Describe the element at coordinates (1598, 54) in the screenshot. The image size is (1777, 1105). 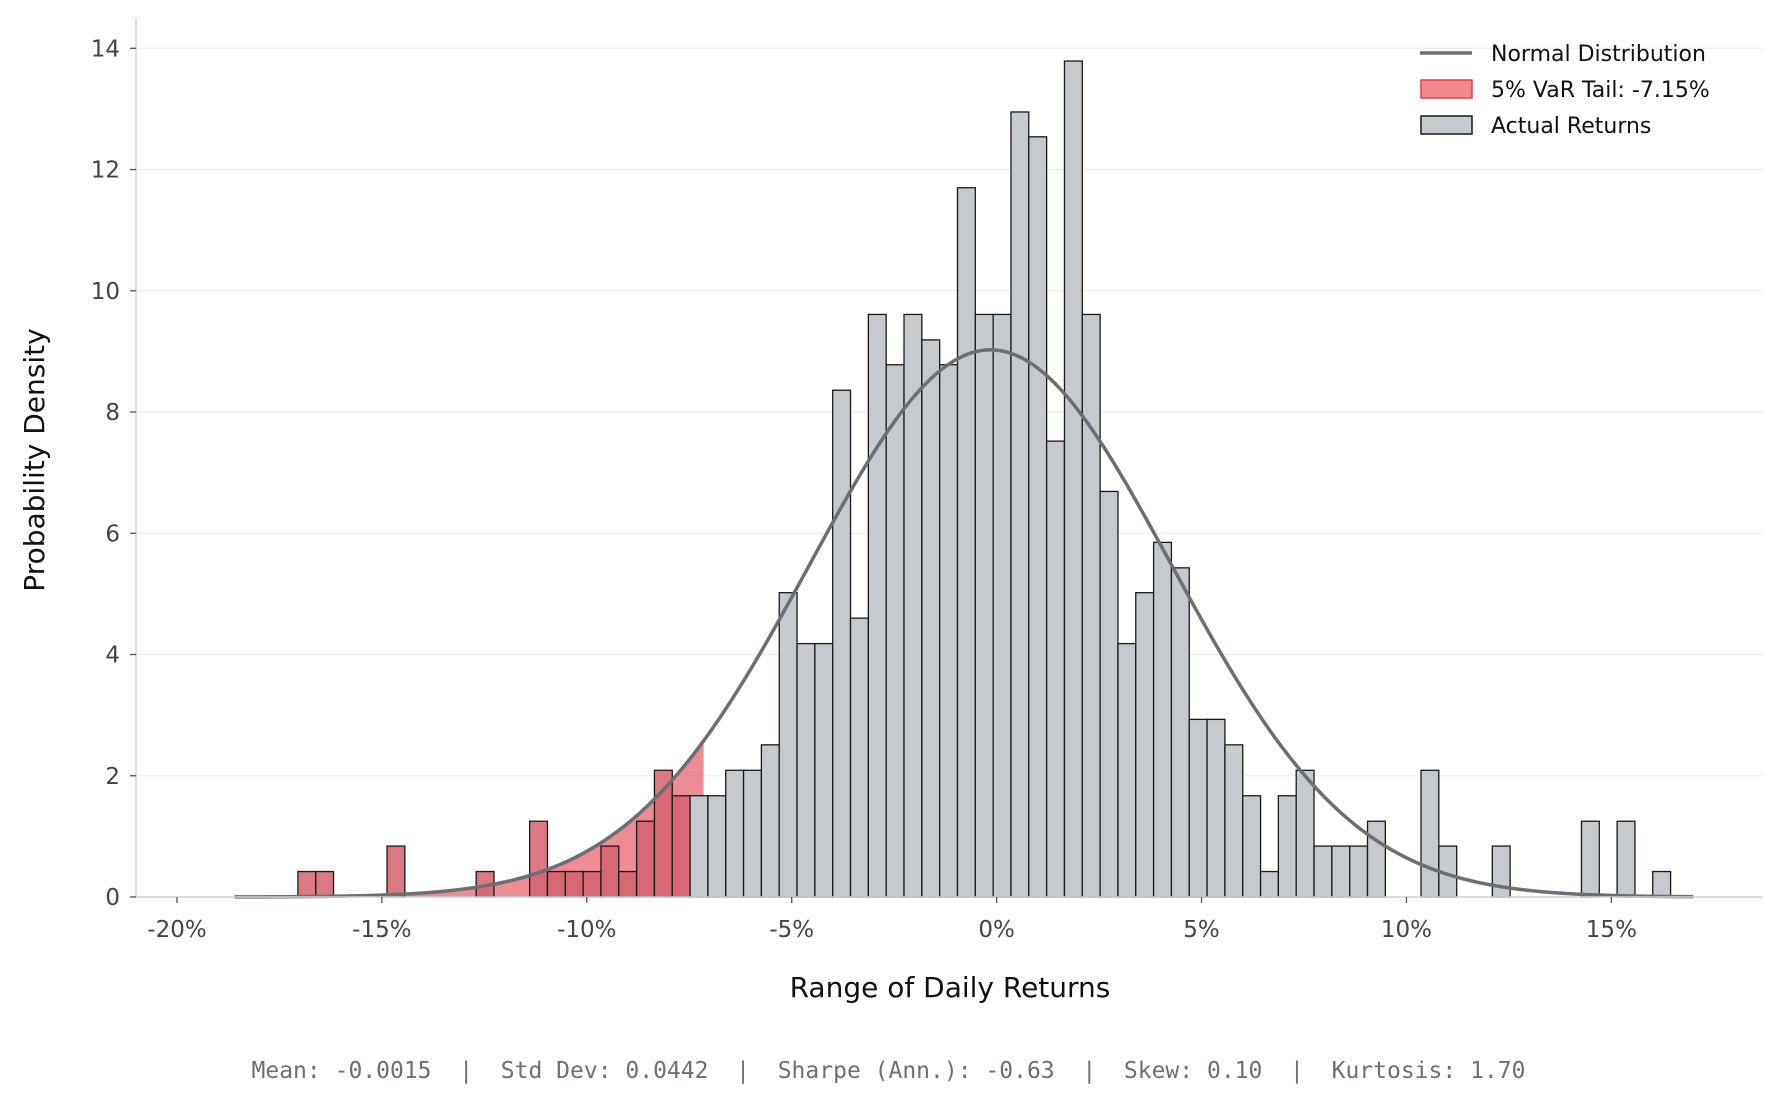
I see `legend-normal-label: Normal Distribution` at that location.